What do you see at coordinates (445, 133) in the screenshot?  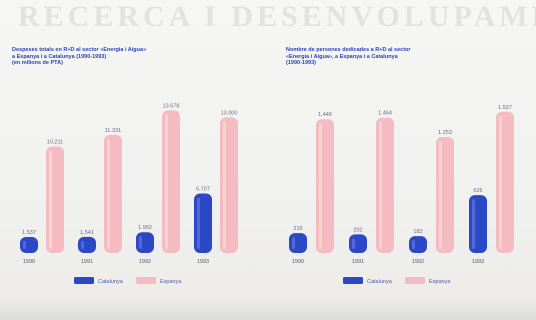 I see `value-label: 1.253` at bounding box center [445, 133].